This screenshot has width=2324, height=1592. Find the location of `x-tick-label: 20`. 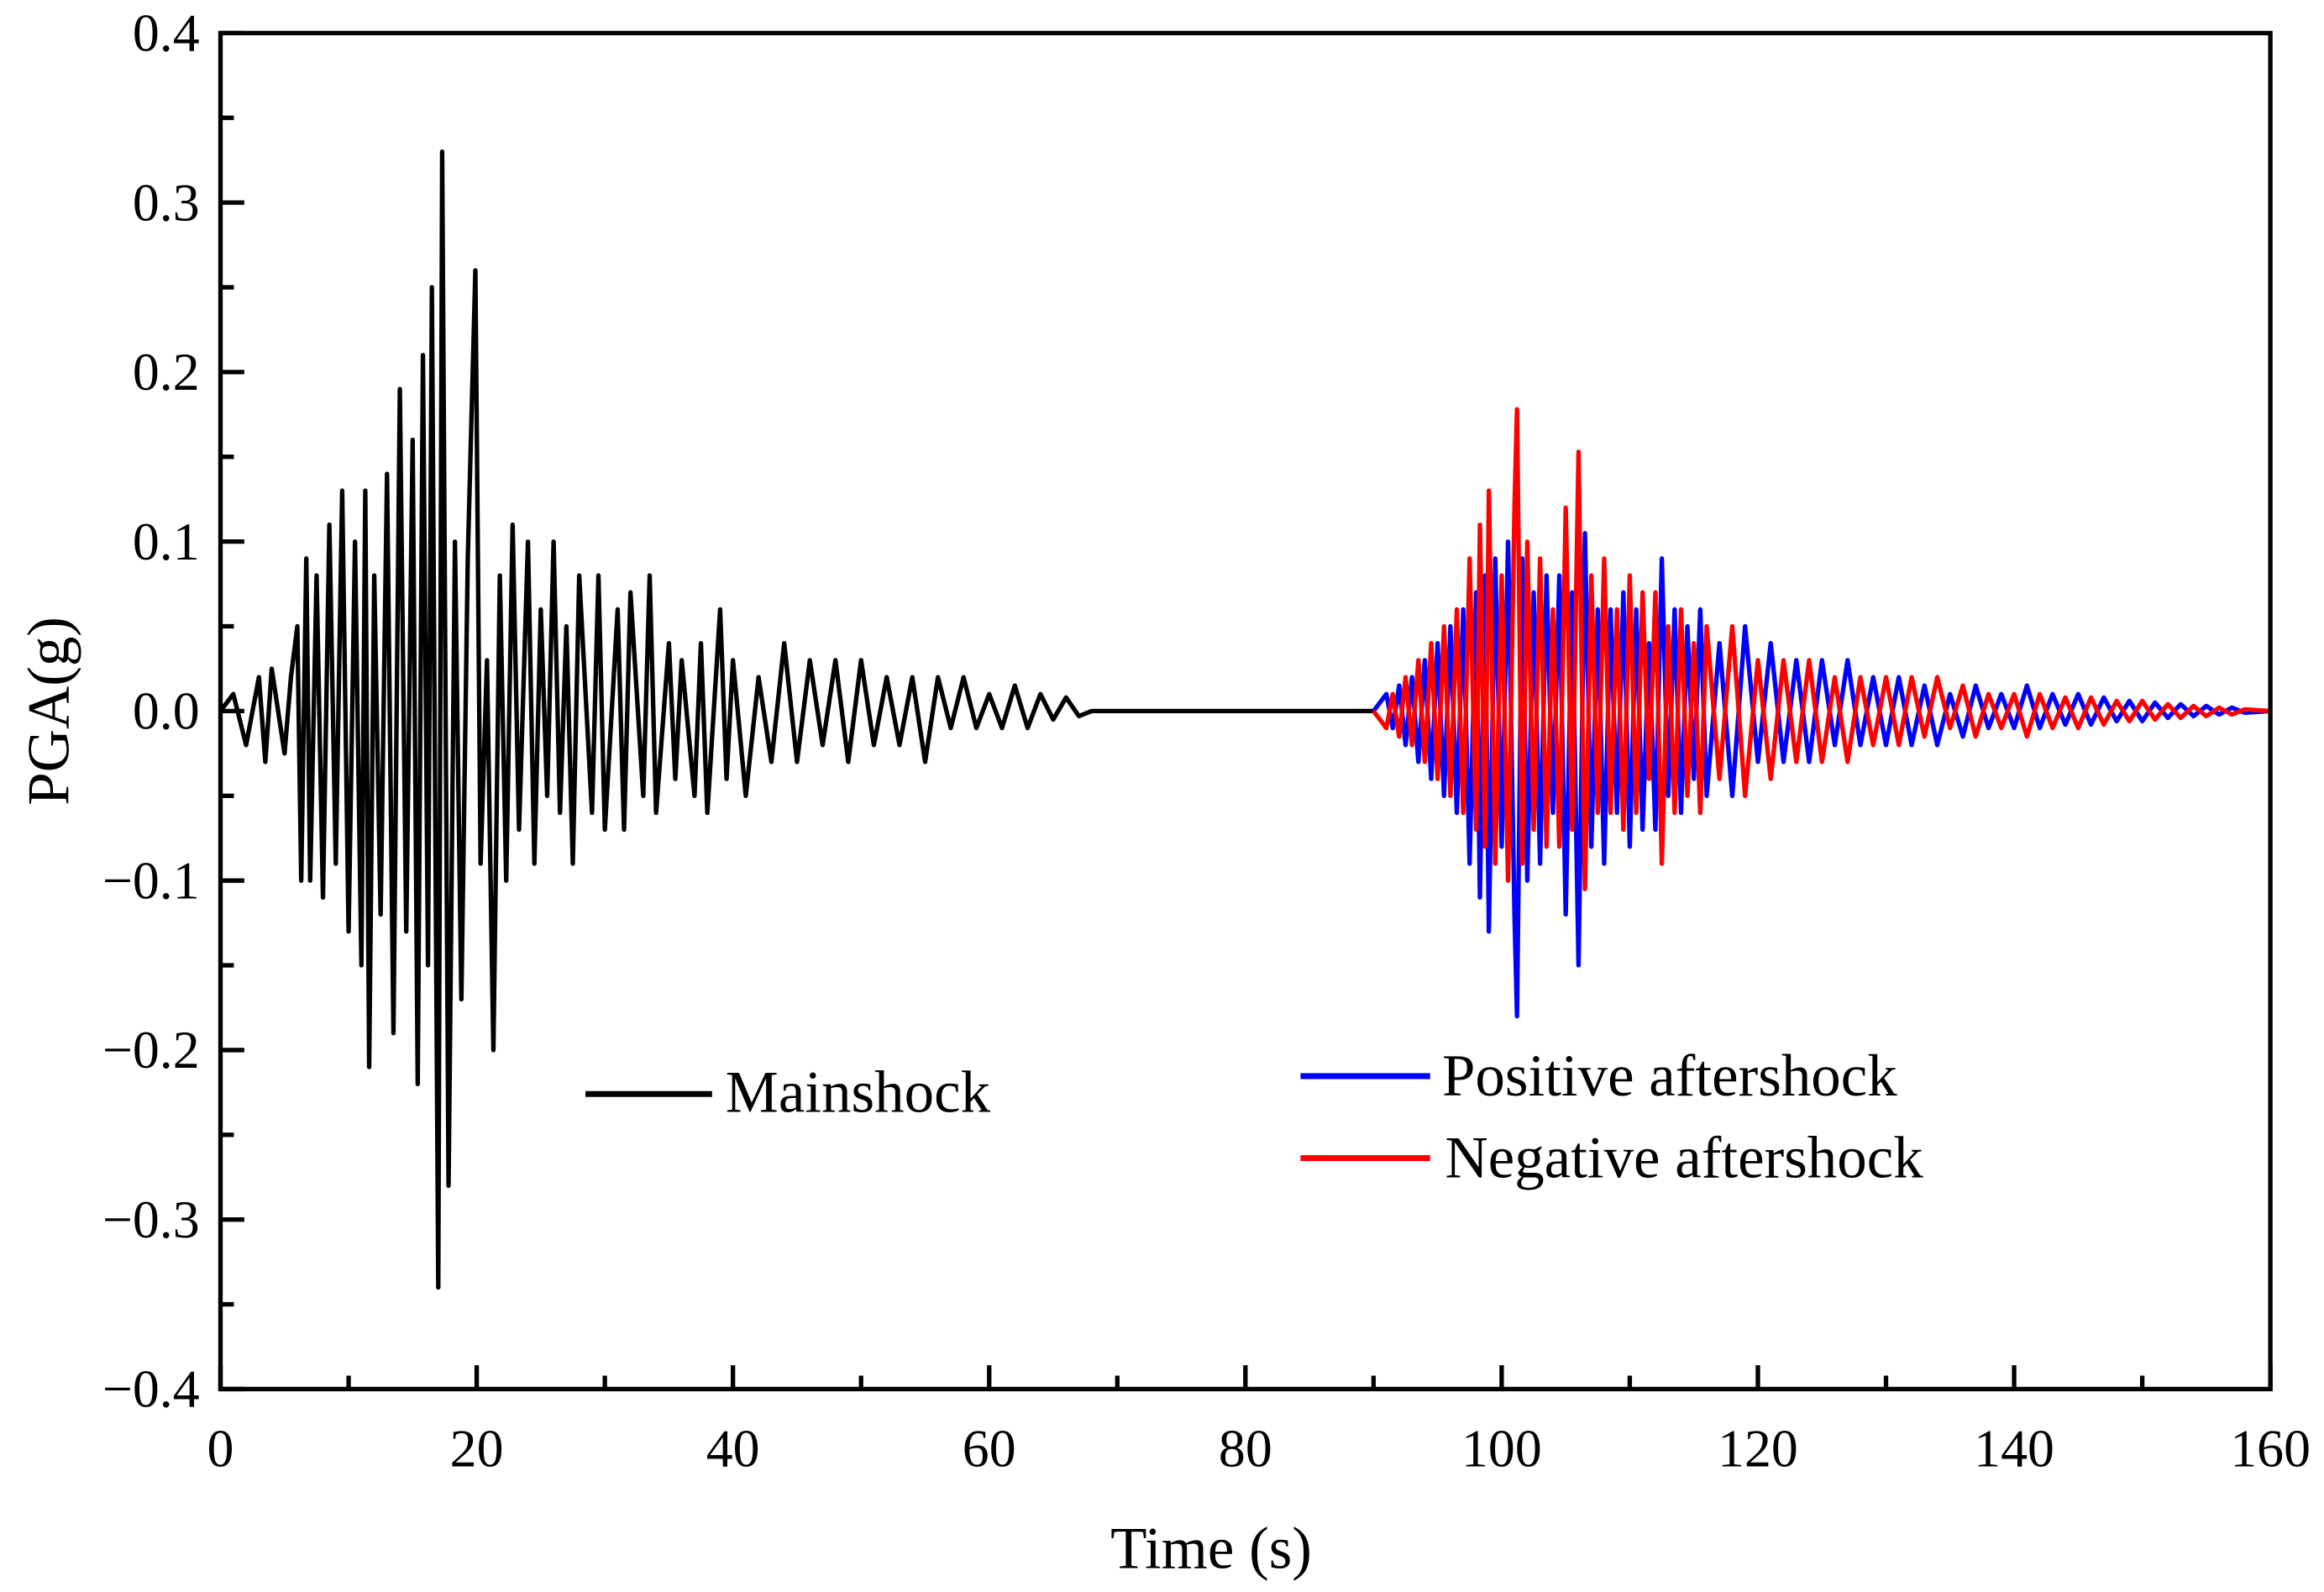

x-tick-label: 20 is located at coordinates (477, 1449).